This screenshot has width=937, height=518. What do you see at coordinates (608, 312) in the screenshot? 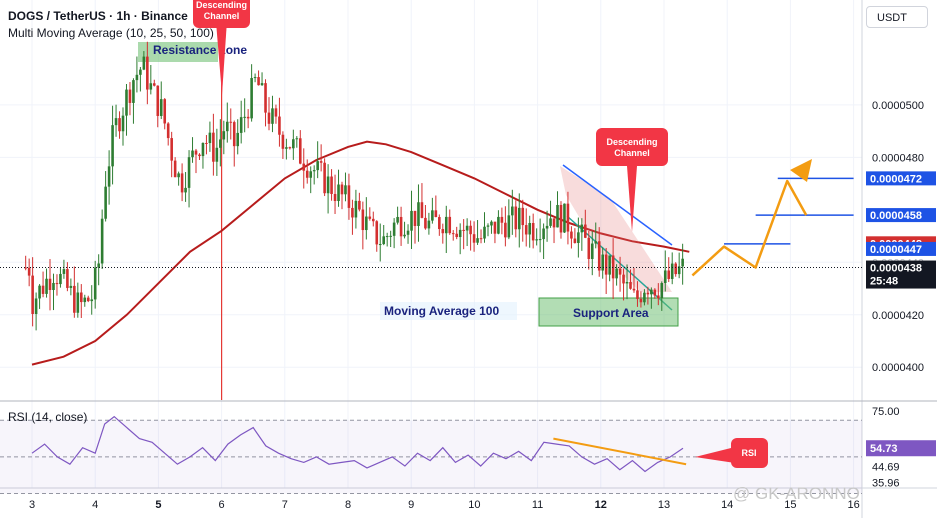
I see `support-area-box` at bounding box center [608, 312].